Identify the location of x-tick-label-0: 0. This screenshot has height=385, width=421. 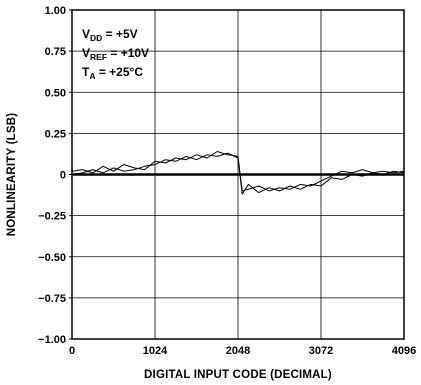
(72, 351).